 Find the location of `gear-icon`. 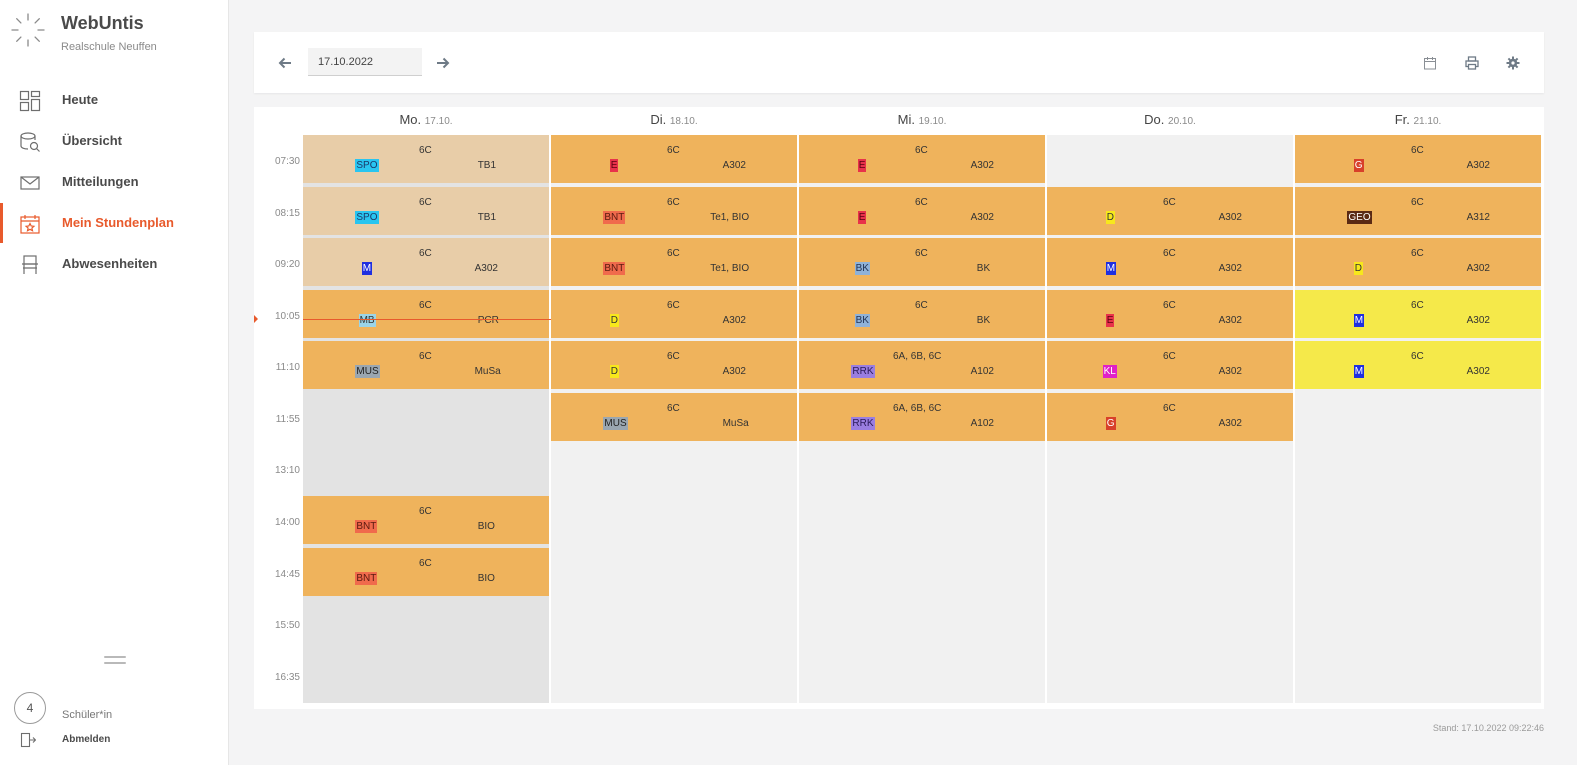

gear-icon is located at coordinates (1513, 63).